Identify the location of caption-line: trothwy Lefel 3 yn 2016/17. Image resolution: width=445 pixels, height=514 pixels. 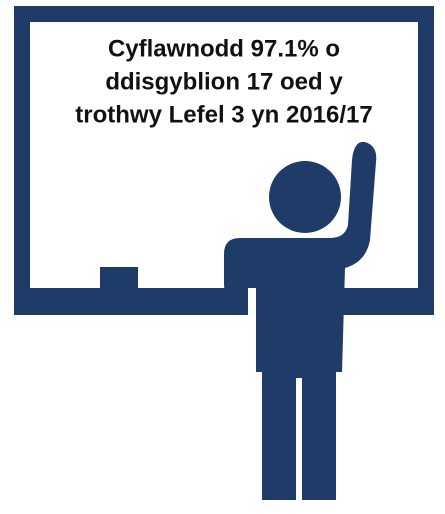
(223, 114).